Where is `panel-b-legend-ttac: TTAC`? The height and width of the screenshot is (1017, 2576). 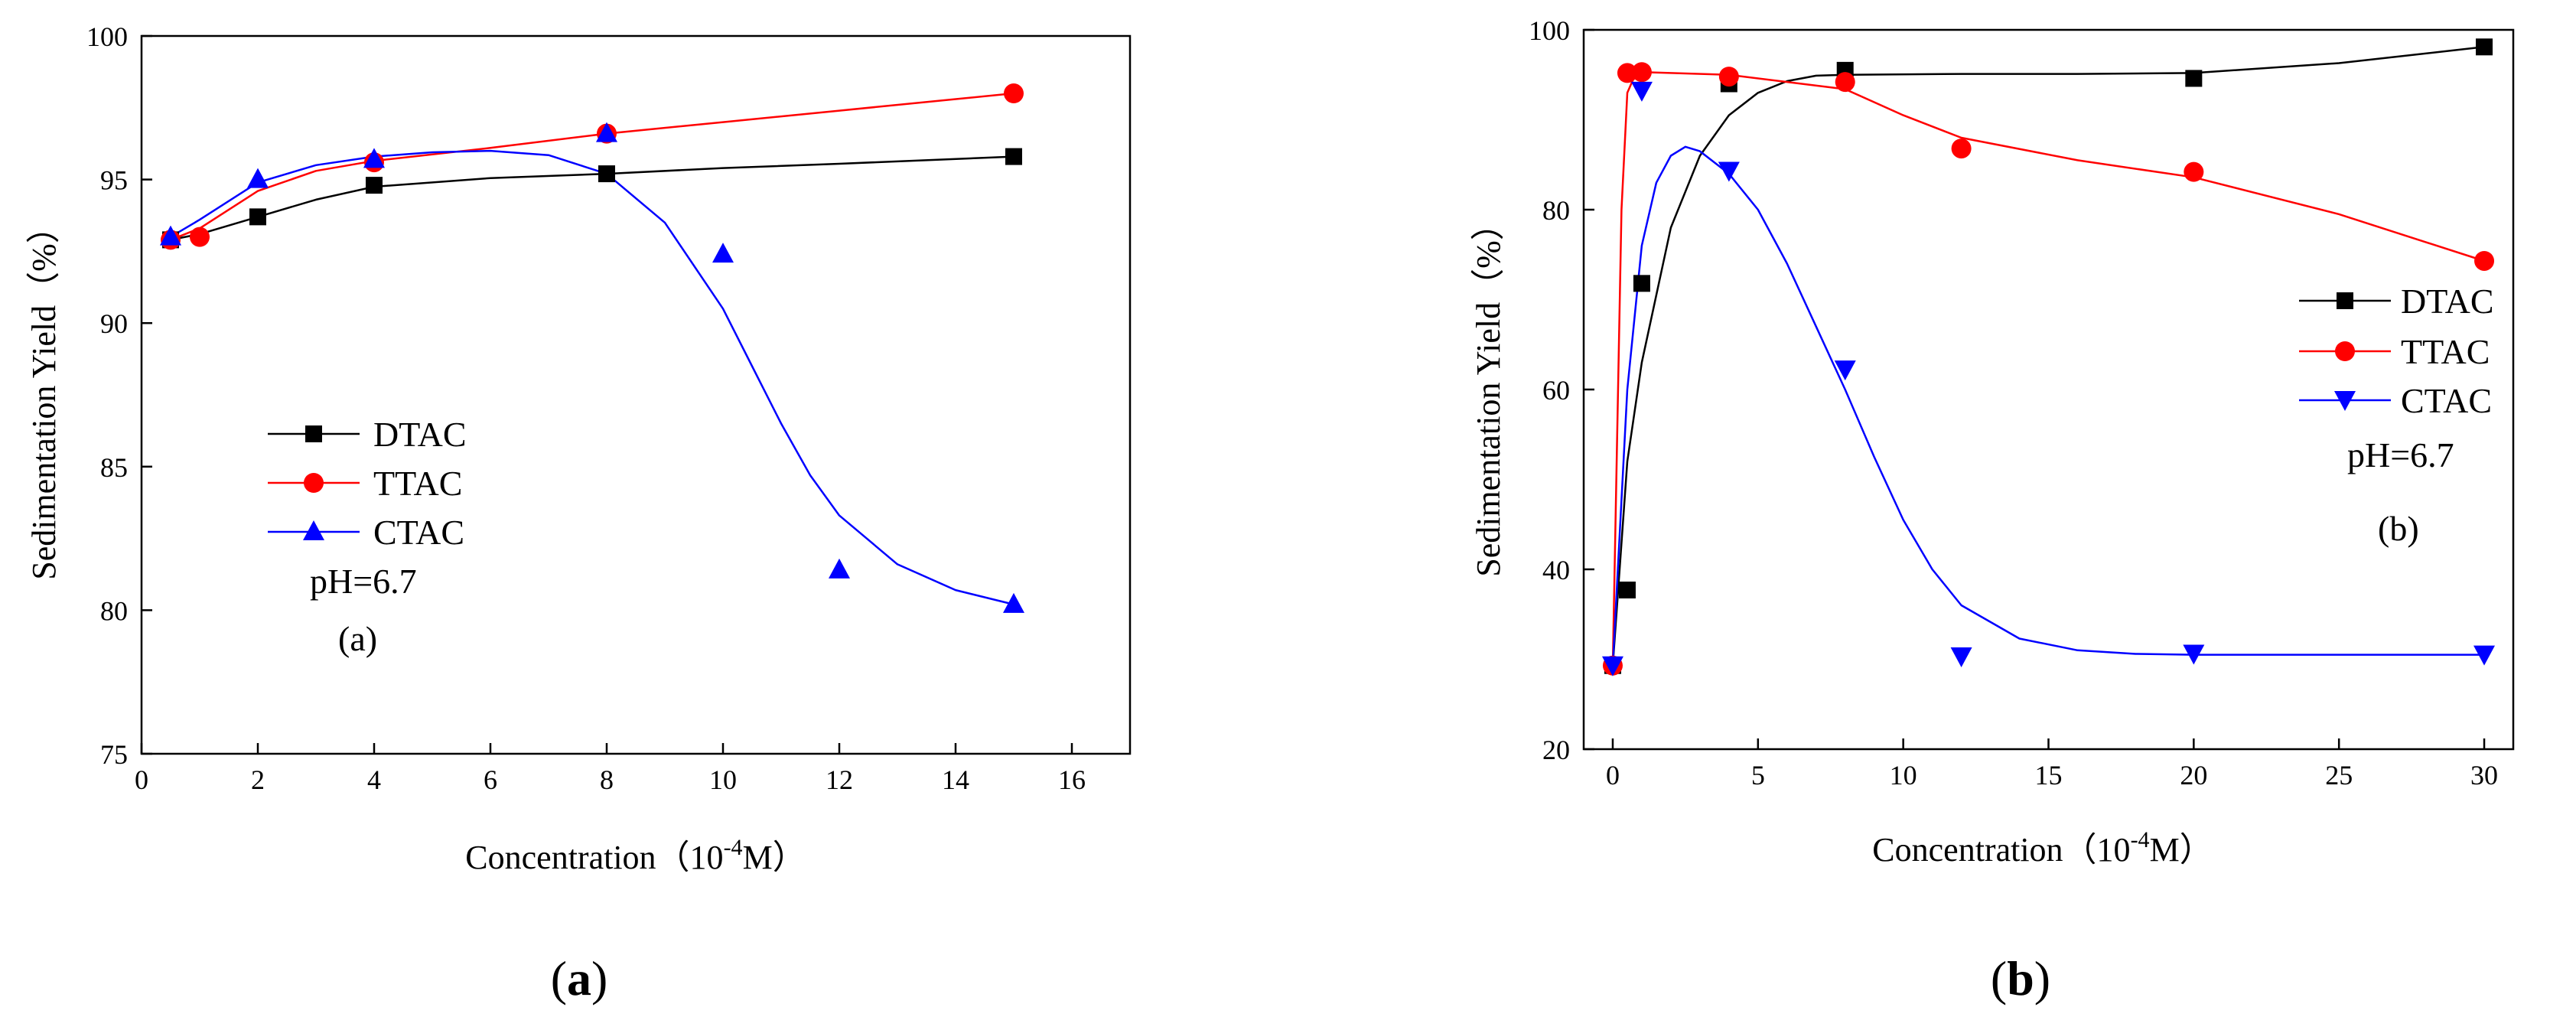 panel-b-legend-ttac: TTAC is located at coordinates (2395, 352).